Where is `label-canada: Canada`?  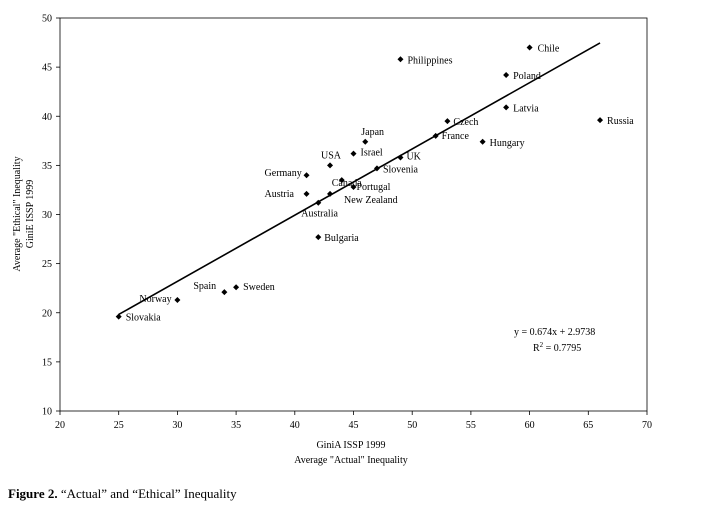
label-canada: Canada is located at coordinates (347, 183).